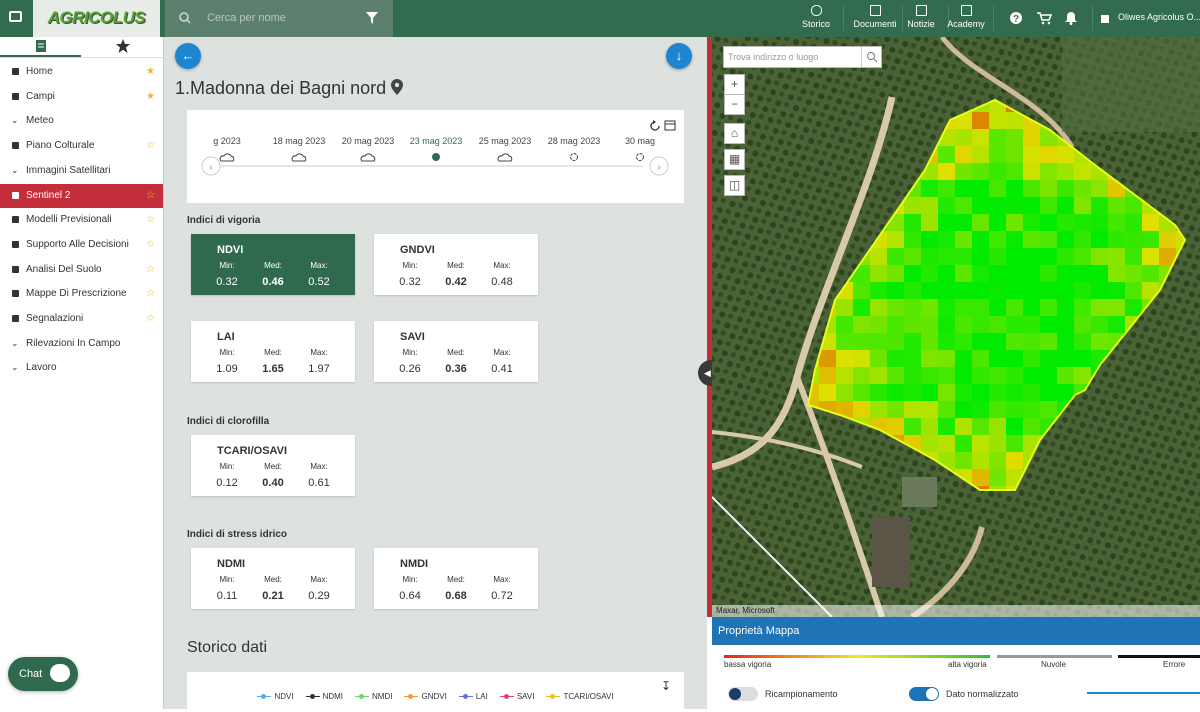  What do you see at coordinates (81, 220) in the screenshot?
I see `menu-item: Modelli Previsionali ☆` at bounding box center [81, 220].